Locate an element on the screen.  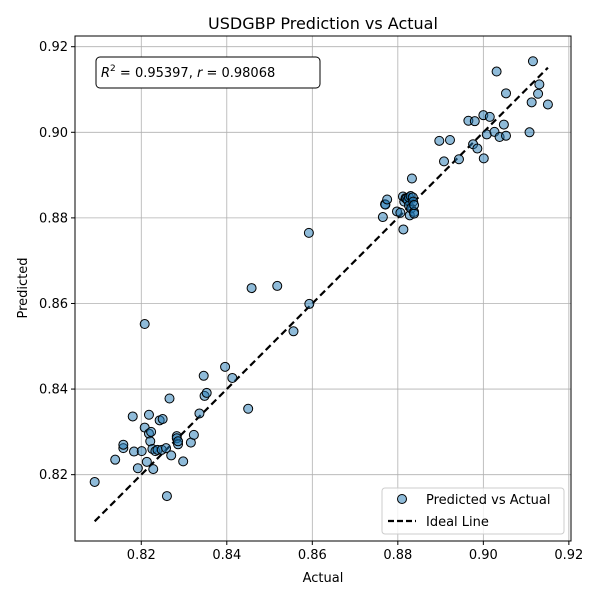
y-tick-label: 0.84 is located at coordinates (53, 390).